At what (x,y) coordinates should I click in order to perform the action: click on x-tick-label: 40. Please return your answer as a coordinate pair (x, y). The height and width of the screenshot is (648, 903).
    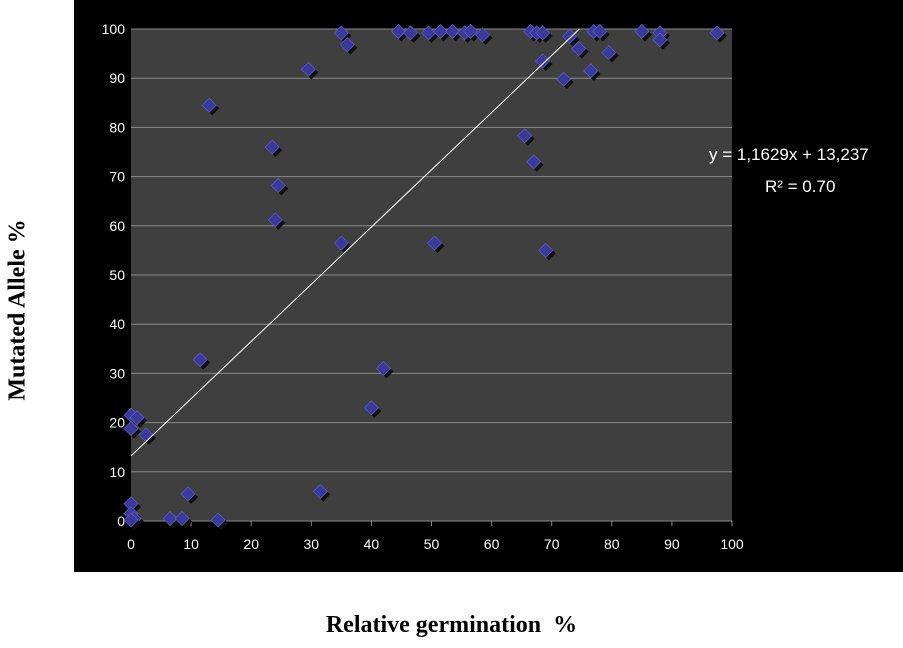
    Looking at the image, I should click on (372, 544).